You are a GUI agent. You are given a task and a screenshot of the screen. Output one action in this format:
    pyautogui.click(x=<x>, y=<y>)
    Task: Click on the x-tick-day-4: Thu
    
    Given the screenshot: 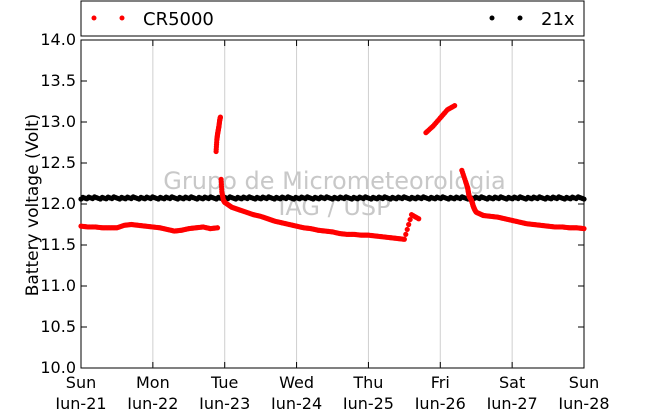 What is the action you would take?
    pyautogui.click(x=367, y=382)
    